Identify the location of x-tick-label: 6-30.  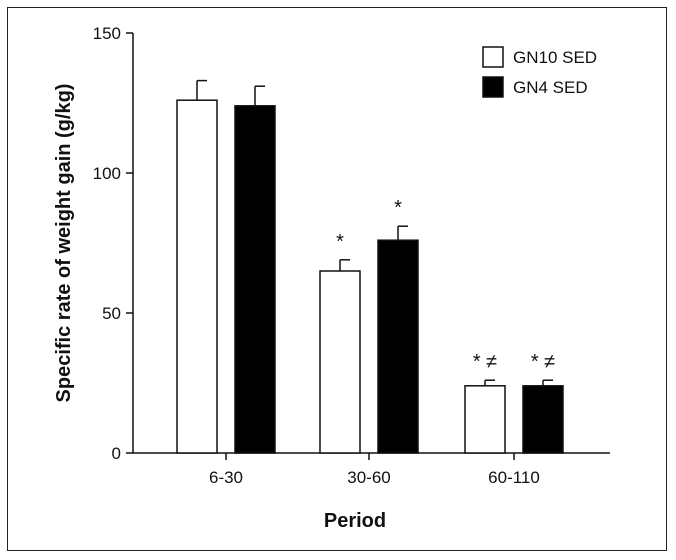
(226, 477).